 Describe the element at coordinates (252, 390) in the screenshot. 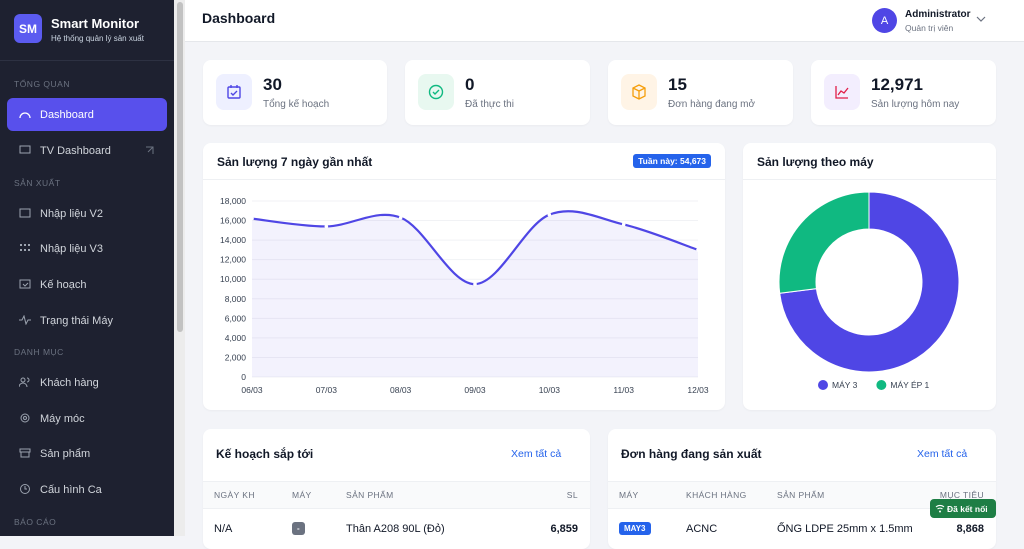

I see `x-tick-label: 06/03` at that location.